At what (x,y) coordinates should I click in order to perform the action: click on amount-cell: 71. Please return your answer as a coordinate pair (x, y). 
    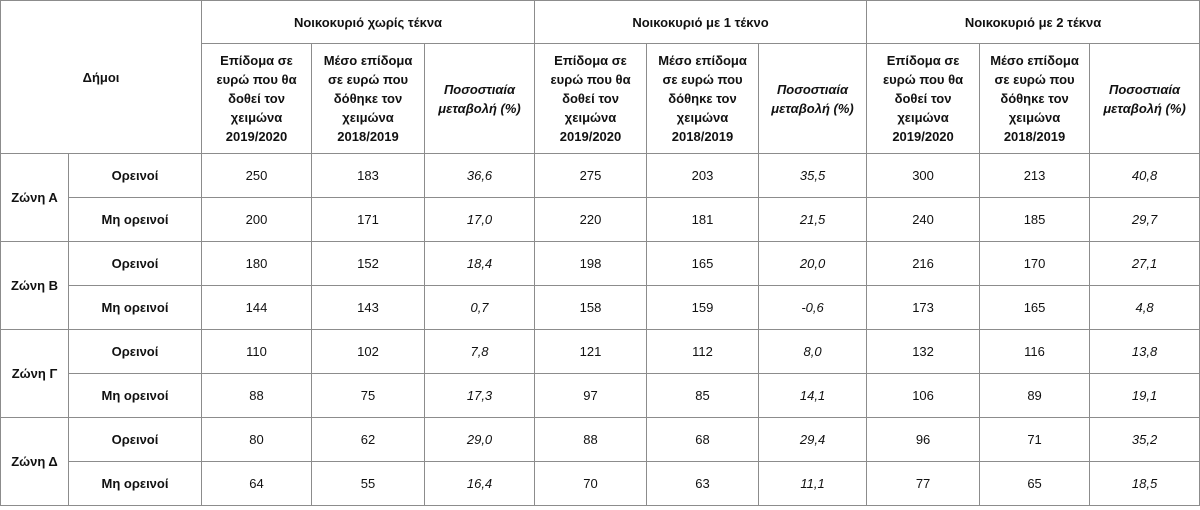
    Looking at the image, I should click on (1035, 439).